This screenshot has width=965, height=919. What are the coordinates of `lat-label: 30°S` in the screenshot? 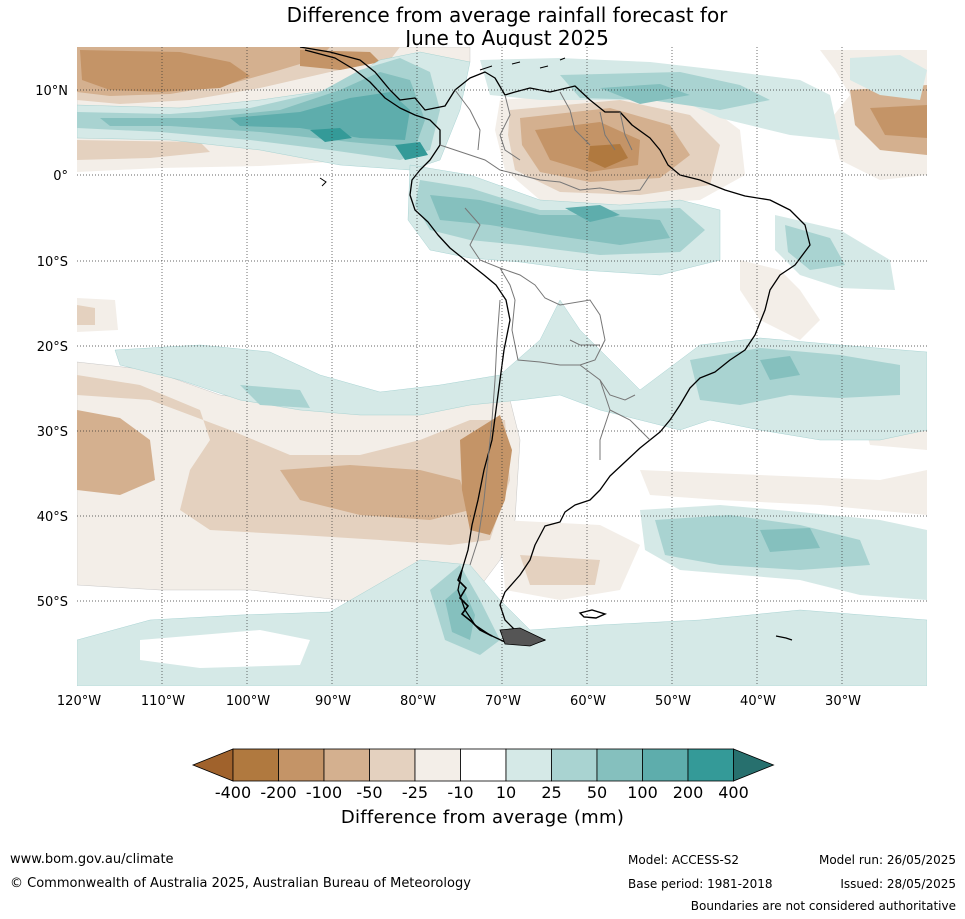 It's located at (52, 432).